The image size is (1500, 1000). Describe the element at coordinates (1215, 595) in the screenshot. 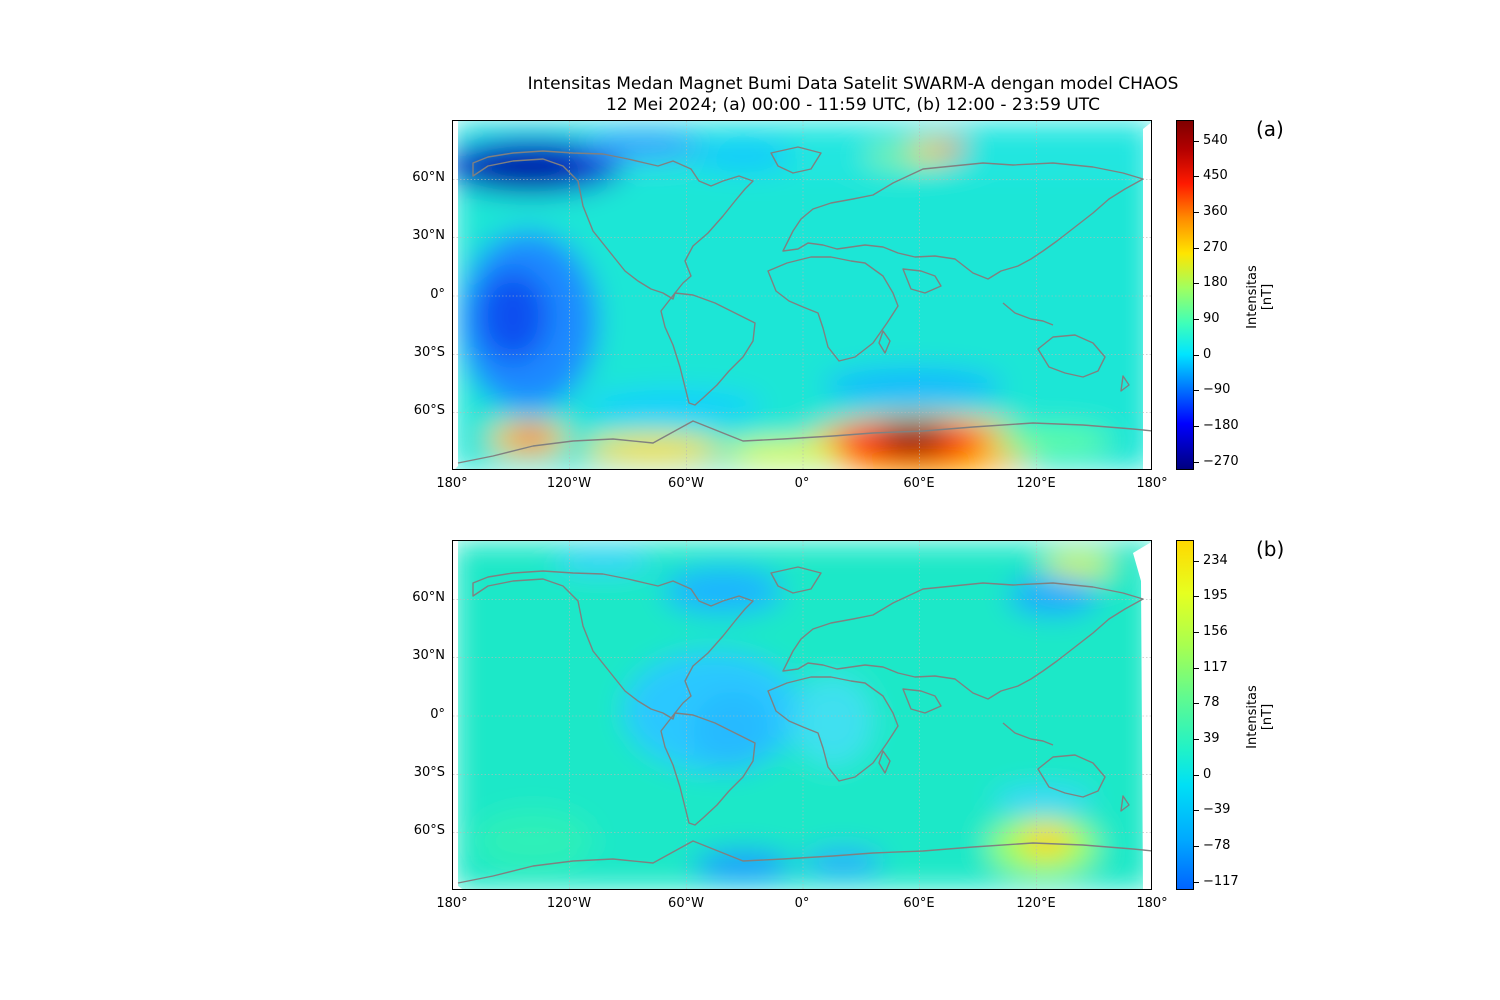

I see `colorbar-b-tick-label: 195` at that location.